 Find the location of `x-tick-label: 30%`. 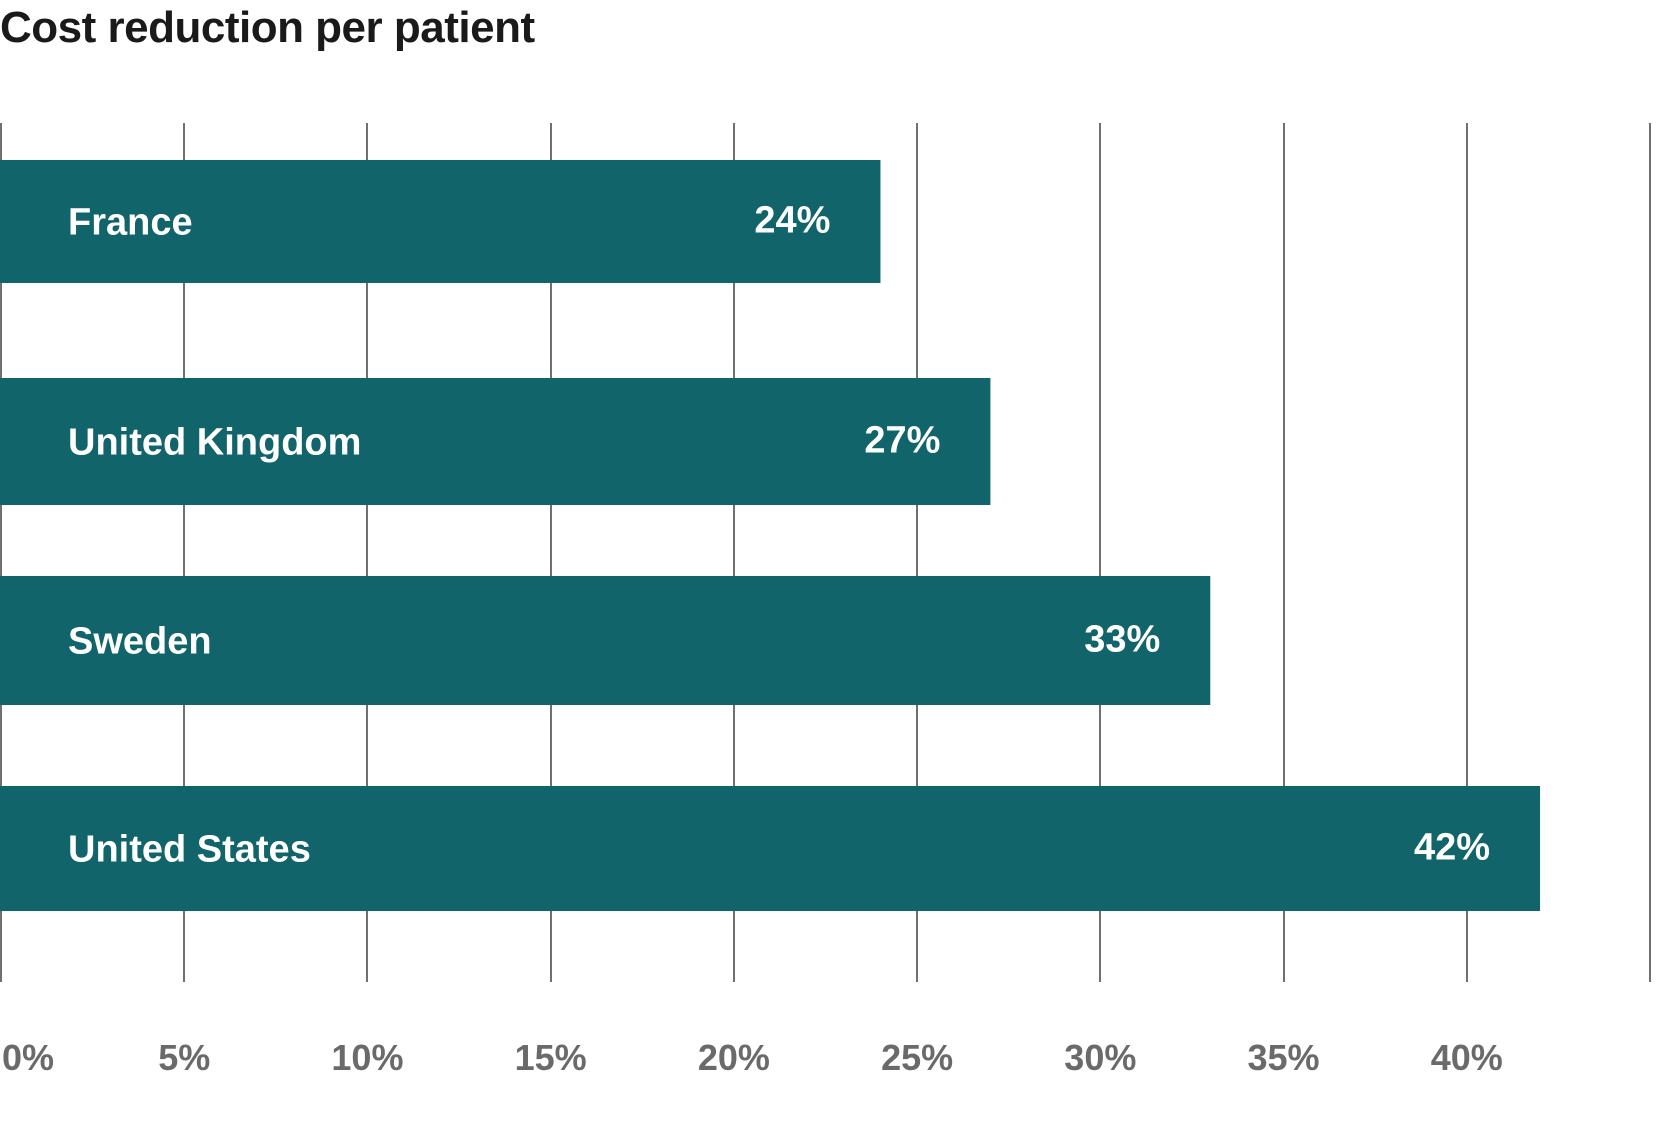

x-tick-label: 30% is located at coordinates (1100, 1057).